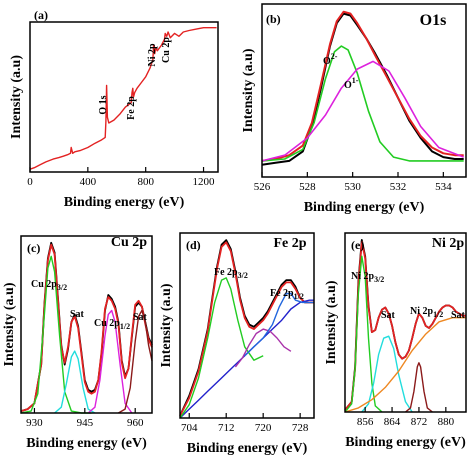 The width and height of the screenshot is (474, 463). I want to click on series-line-o1, so click(362, 111).